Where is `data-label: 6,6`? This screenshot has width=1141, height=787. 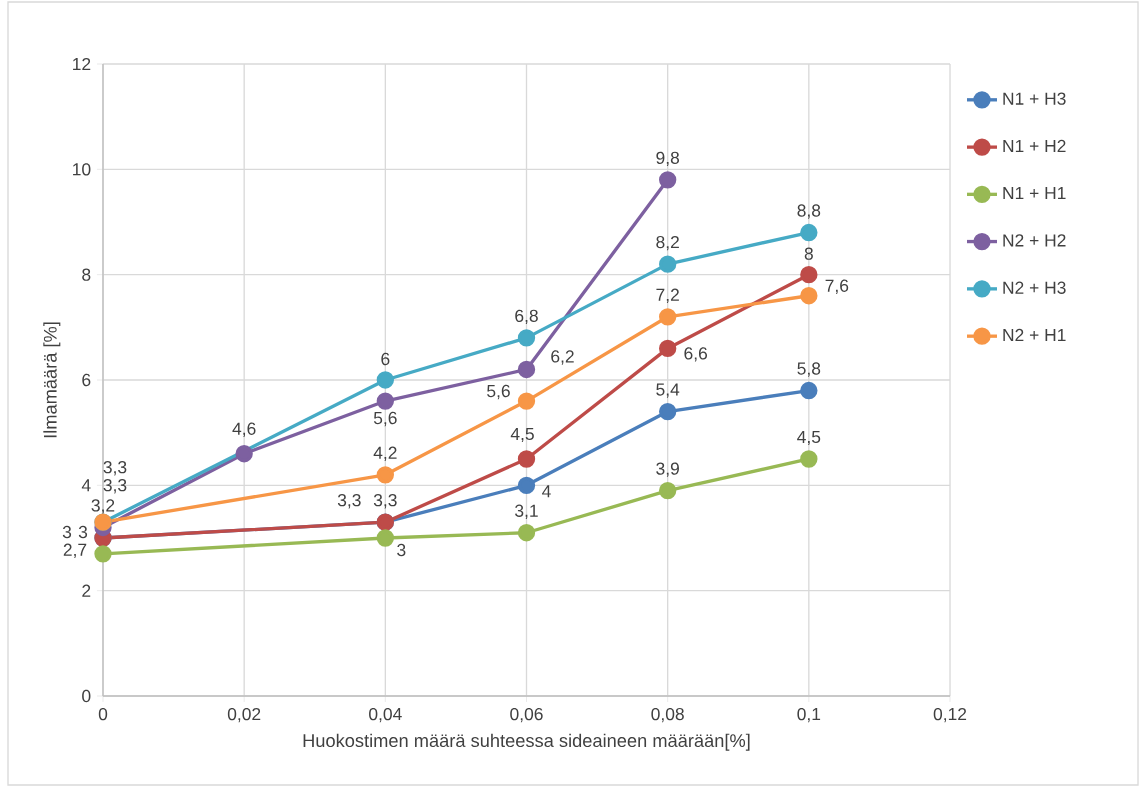
data-label: 6,6 is located at coordinates (696, 354).